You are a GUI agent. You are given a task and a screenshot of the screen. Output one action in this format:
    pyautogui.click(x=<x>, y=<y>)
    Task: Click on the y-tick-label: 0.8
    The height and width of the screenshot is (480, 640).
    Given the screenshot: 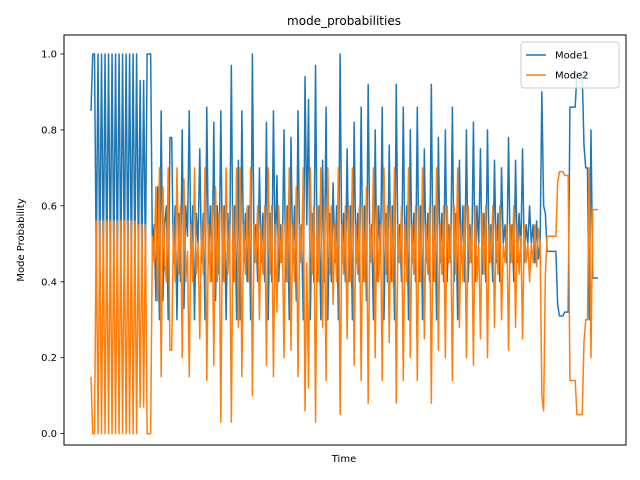 What is the action you would take?
    pyautogui.click(x=49, y=130)
    